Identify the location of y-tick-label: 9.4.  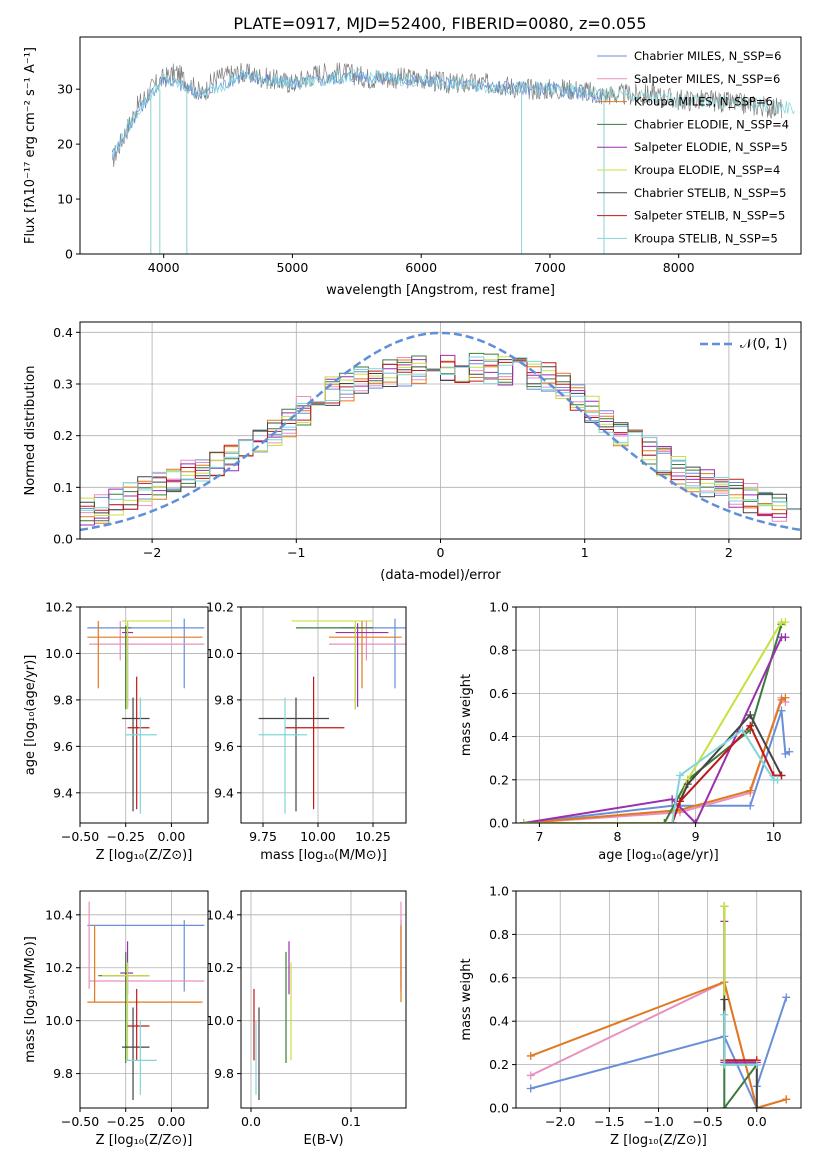
(63, 792).